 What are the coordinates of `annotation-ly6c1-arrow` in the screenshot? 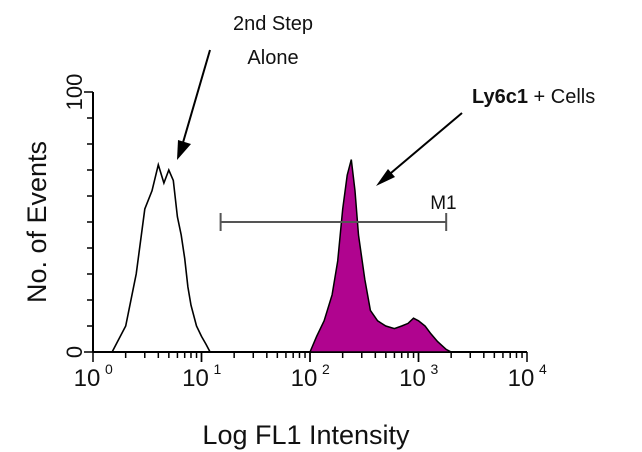 It's located at (423, 145).